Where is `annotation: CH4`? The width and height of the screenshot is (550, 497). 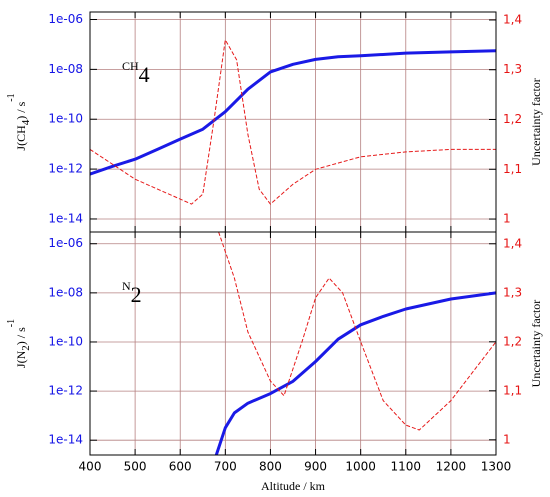 annotation: CH4 is located at coordinates (136, 73).